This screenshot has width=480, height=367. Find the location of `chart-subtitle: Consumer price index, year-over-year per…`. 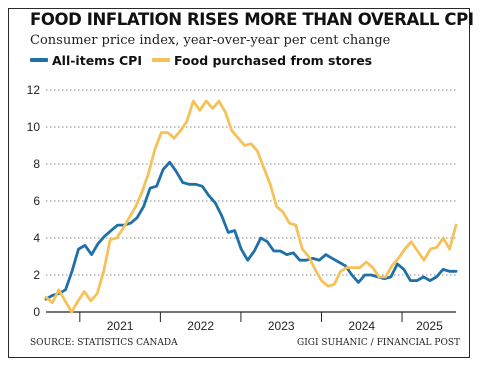

chart-subtitle: Consumer price index, year-over-year per… is located at coordinates (210, 40).